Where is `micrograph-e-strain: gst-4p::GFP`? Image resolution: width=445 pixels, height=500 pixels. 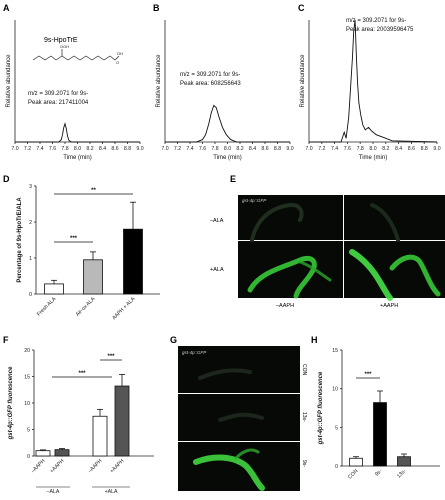 micrograph-e-strain: gst-4p::GFP is located at coordinates (254, 200).